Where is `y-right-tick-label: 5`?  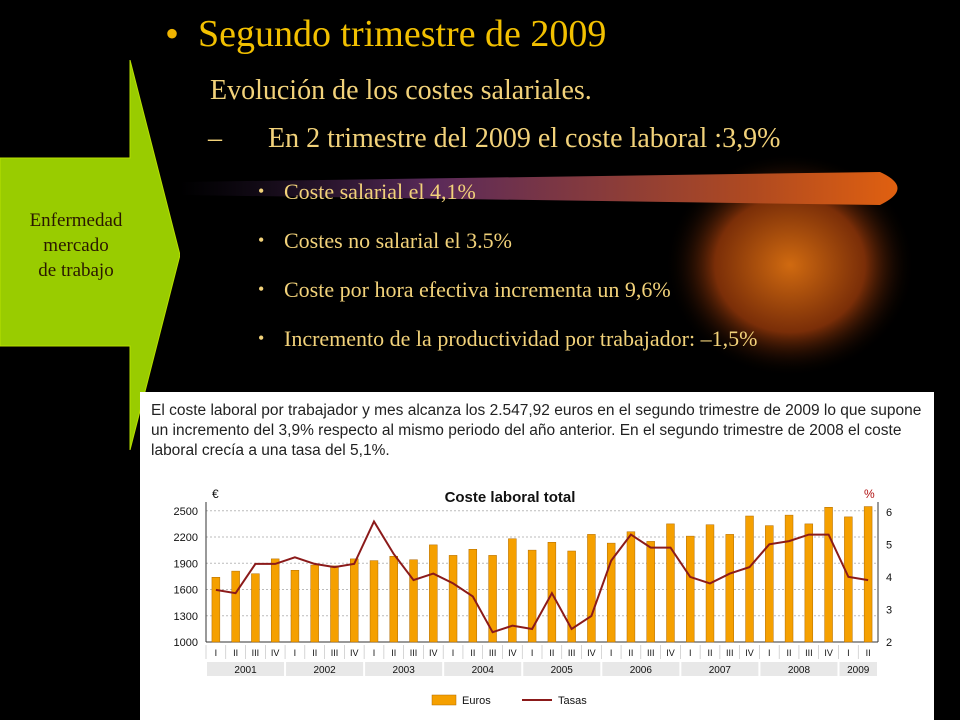 y-right-tick-label: 5 is located at coordinates (889, 545).